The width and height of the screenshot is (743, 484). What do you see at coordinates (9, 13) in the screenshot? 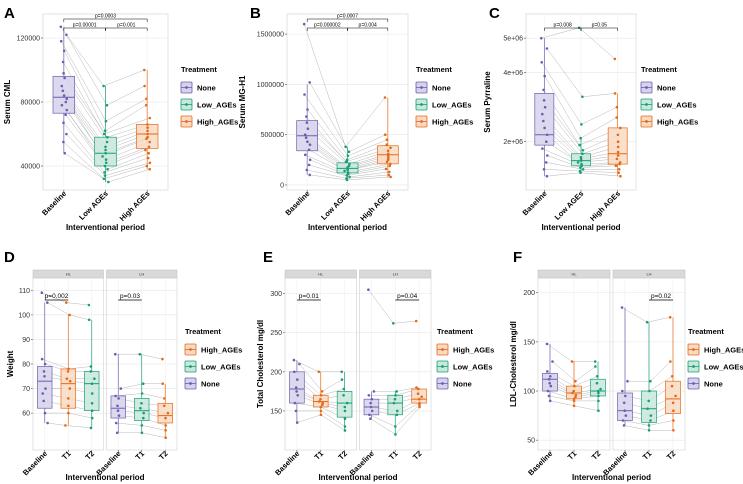
I see `panel-letter: A` at bounding box center [9, 13].